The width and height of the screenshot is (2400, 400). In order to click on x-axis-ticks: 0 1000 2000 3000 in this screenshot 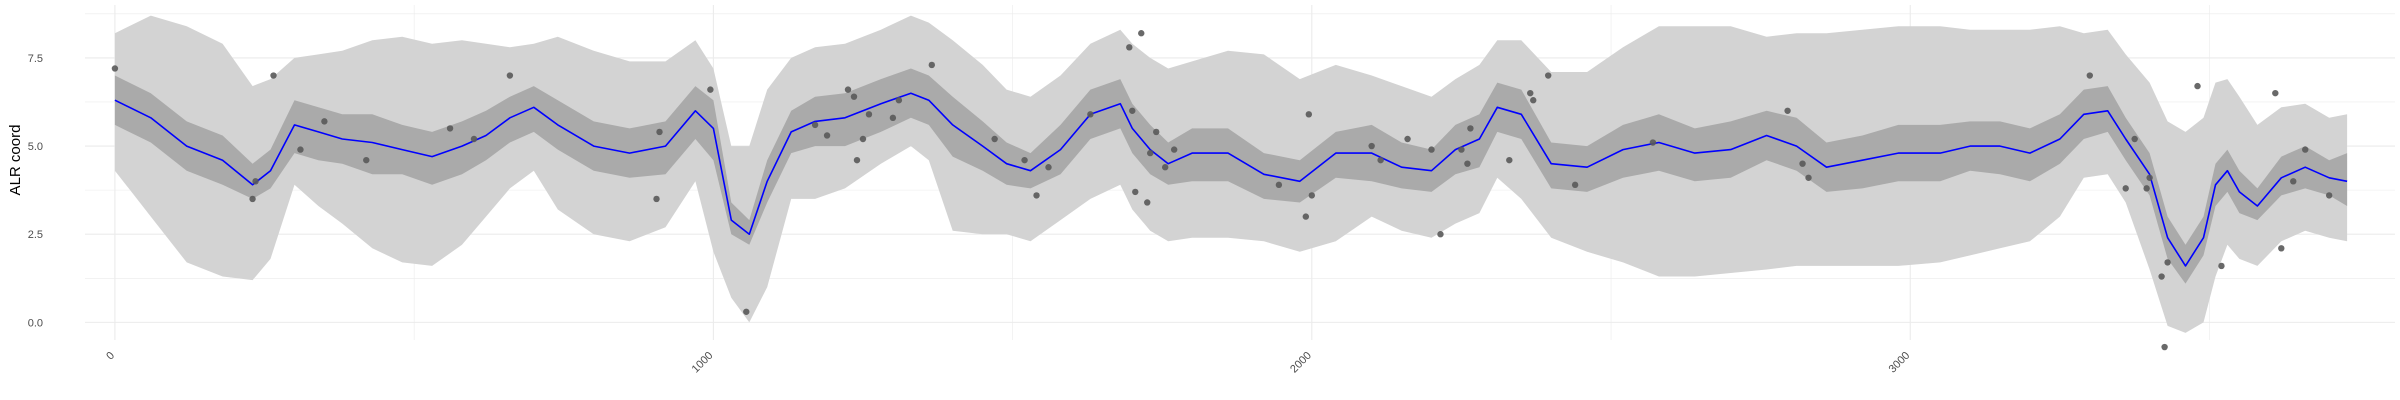, I will do `click(1008, 363)`.